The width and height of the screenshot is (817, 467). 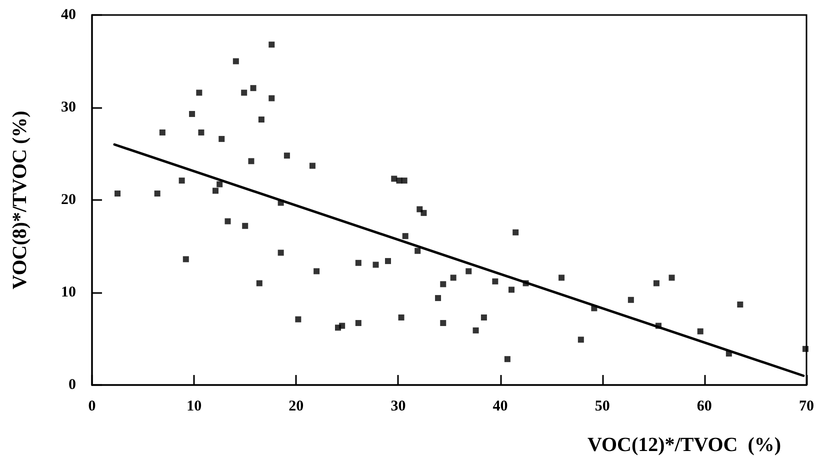 What do you see at coordinates (602, 406) in the screenshot?
I see `x-tick-label: 50` at bounding box center [602, 406].